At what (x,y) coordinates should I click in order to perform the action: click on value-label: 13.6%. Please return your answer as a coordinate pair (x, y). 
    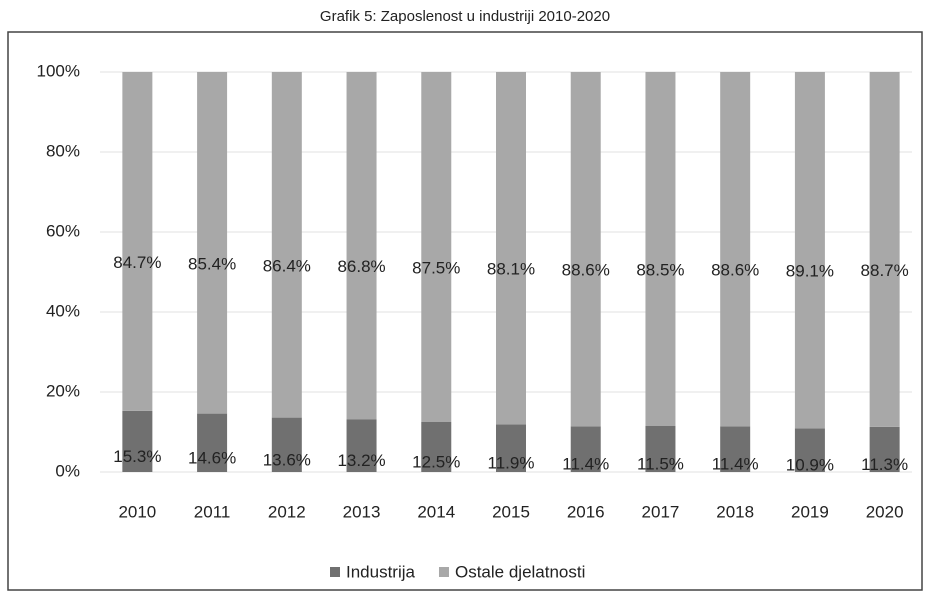
    Looking at the image, I should click on (287, 459).